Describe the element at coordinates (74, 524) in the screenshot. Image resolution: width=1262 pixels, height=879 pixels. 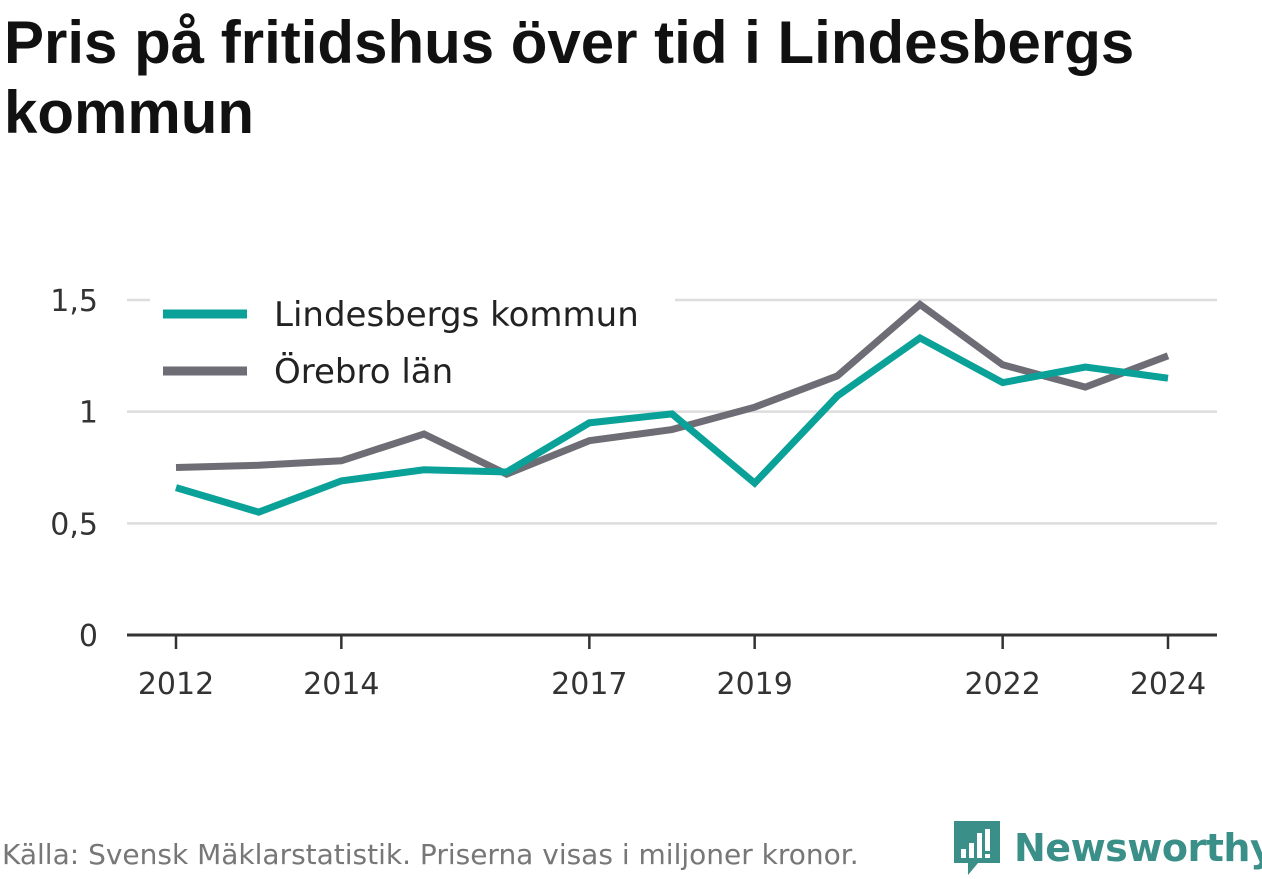
I see `y-tick-label: 0,5` at that location.